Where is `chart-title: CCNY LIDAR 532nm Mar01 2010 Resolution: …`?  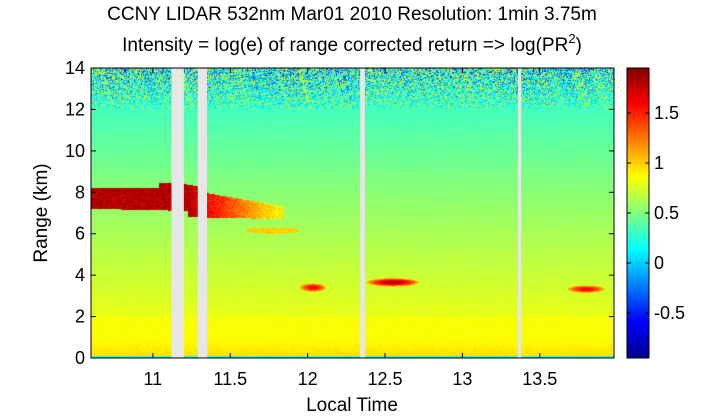 chart-title: CCNY LIDAR 532nm Mar01 2010 Resolution: … is located at coordinates (352, 14).